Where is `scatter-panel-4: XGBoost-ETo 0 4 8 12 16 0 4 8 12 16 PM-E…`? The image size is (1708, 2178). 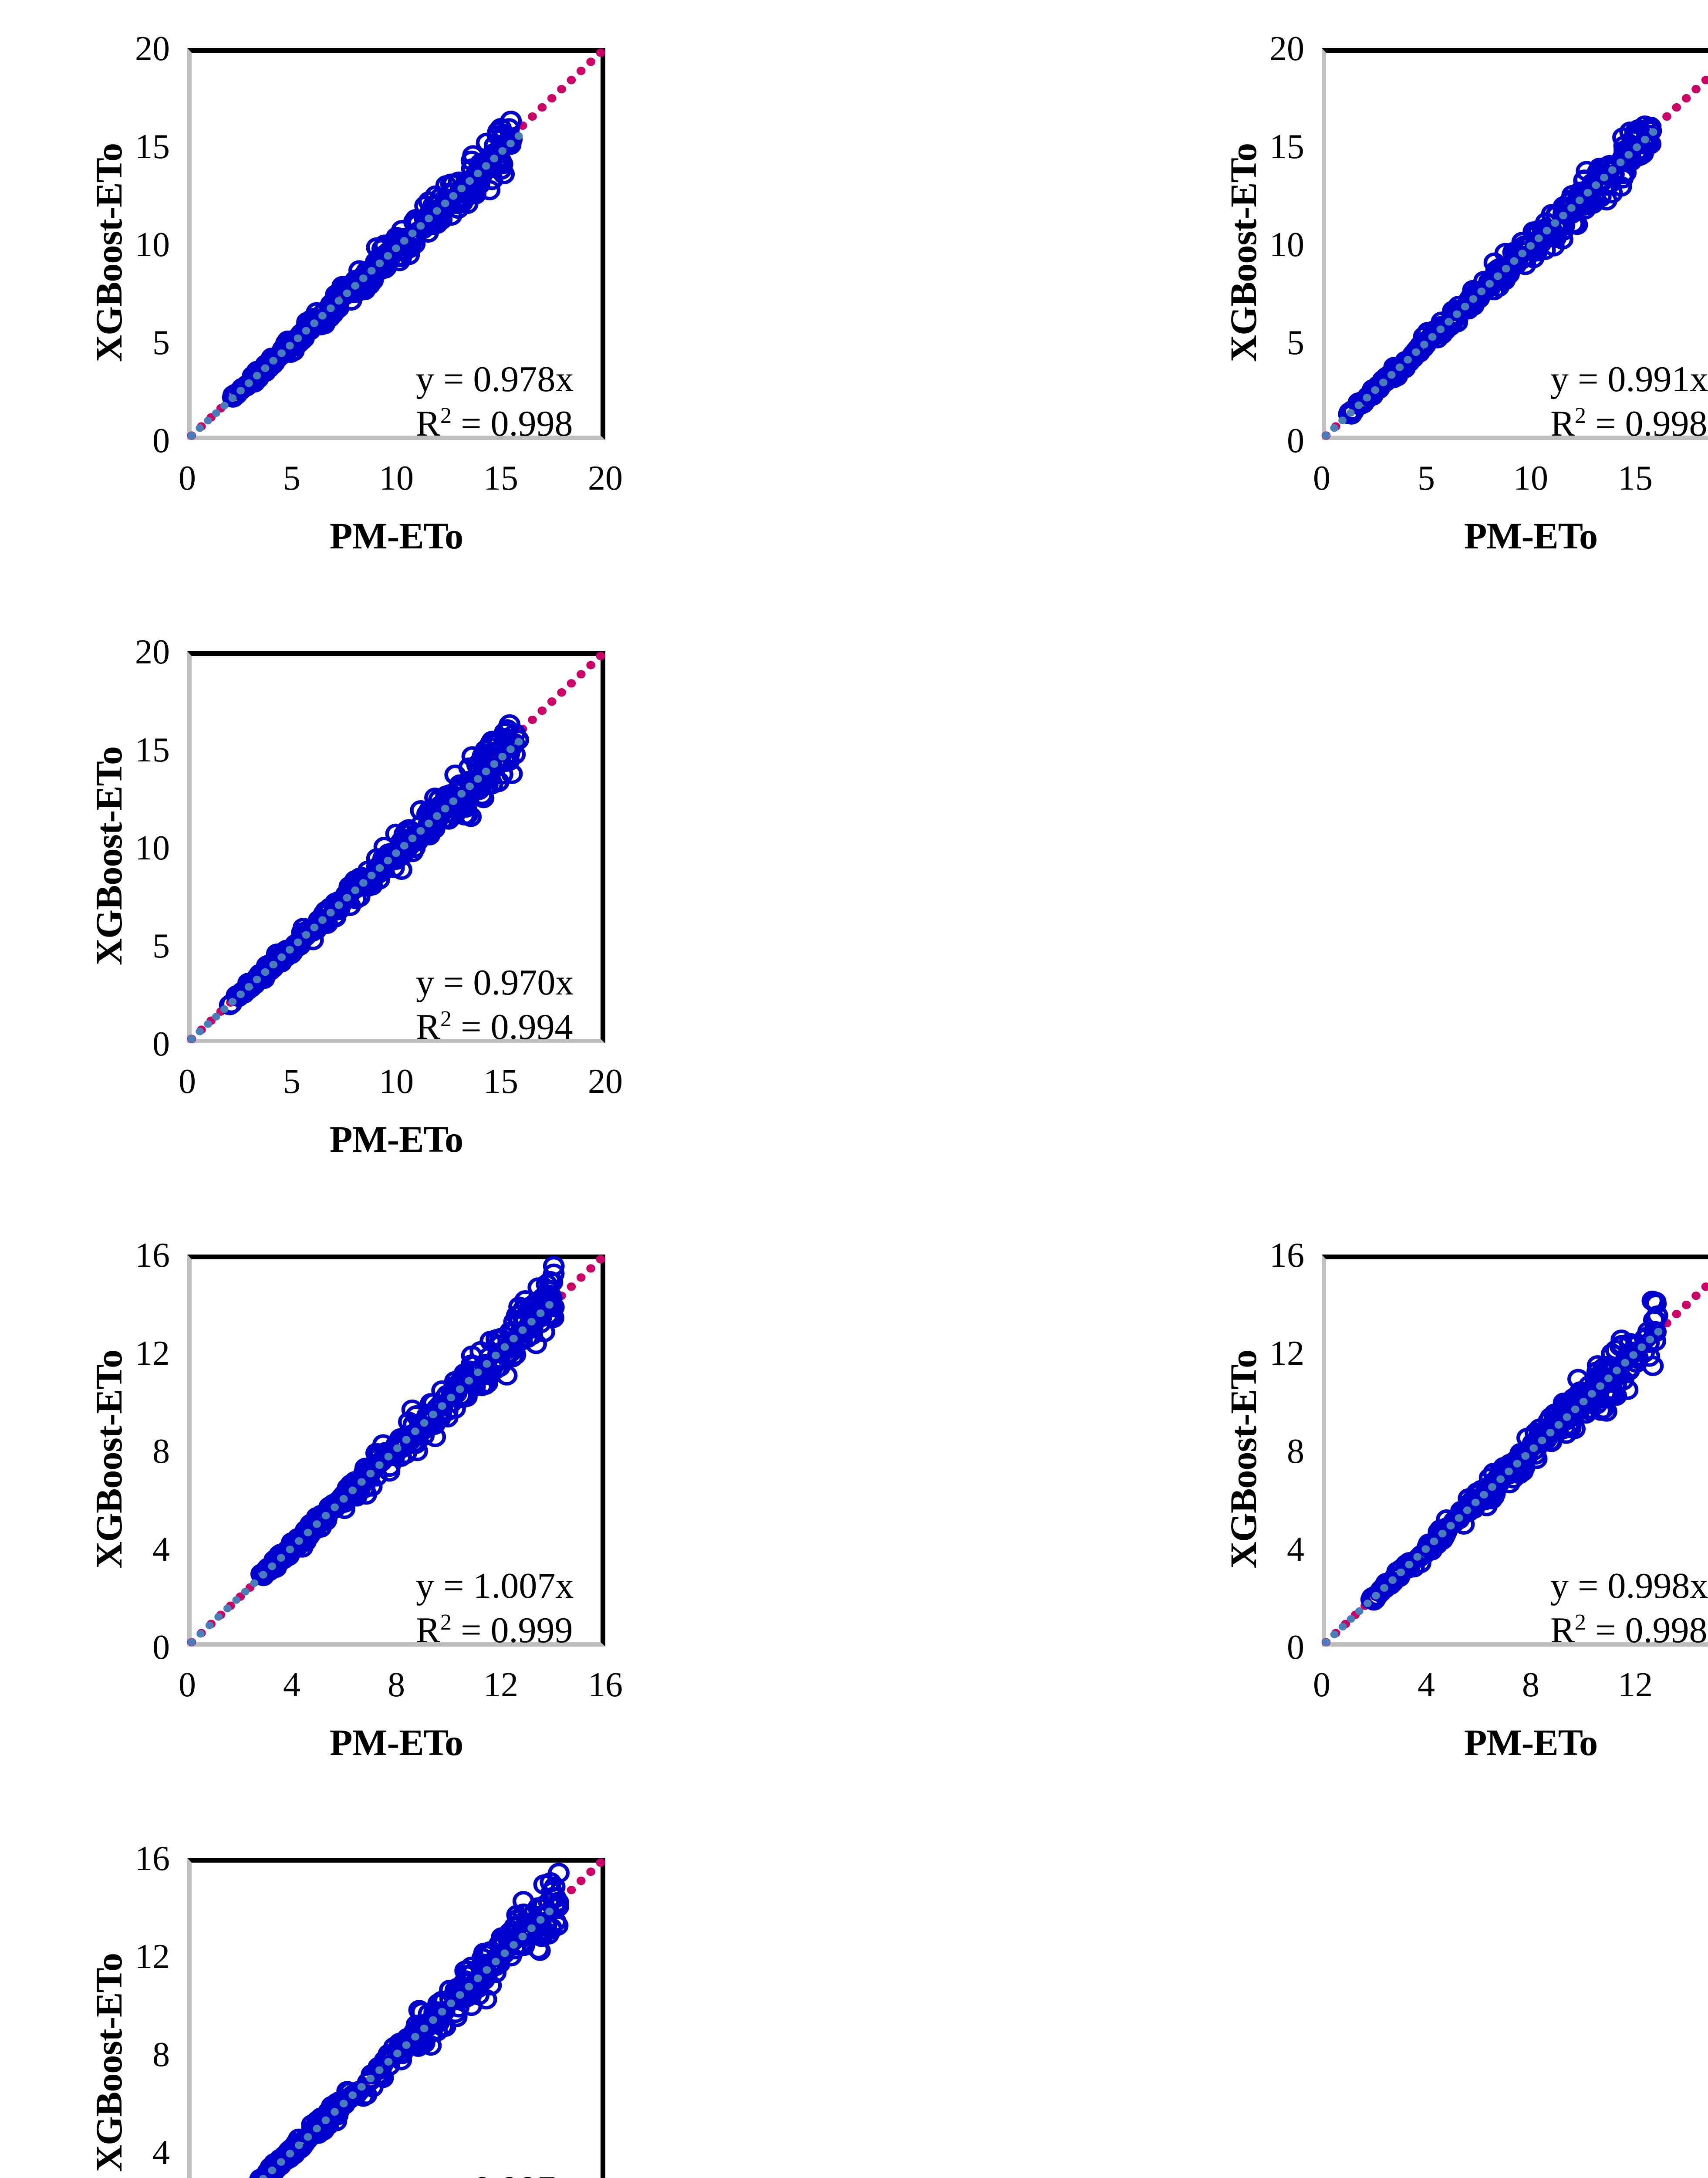 scatter-panel-4: XGBoost-ETo 0 4 8 12 16 0 4 8 12 16 PM-E… is located at coordinates (339, 1507).